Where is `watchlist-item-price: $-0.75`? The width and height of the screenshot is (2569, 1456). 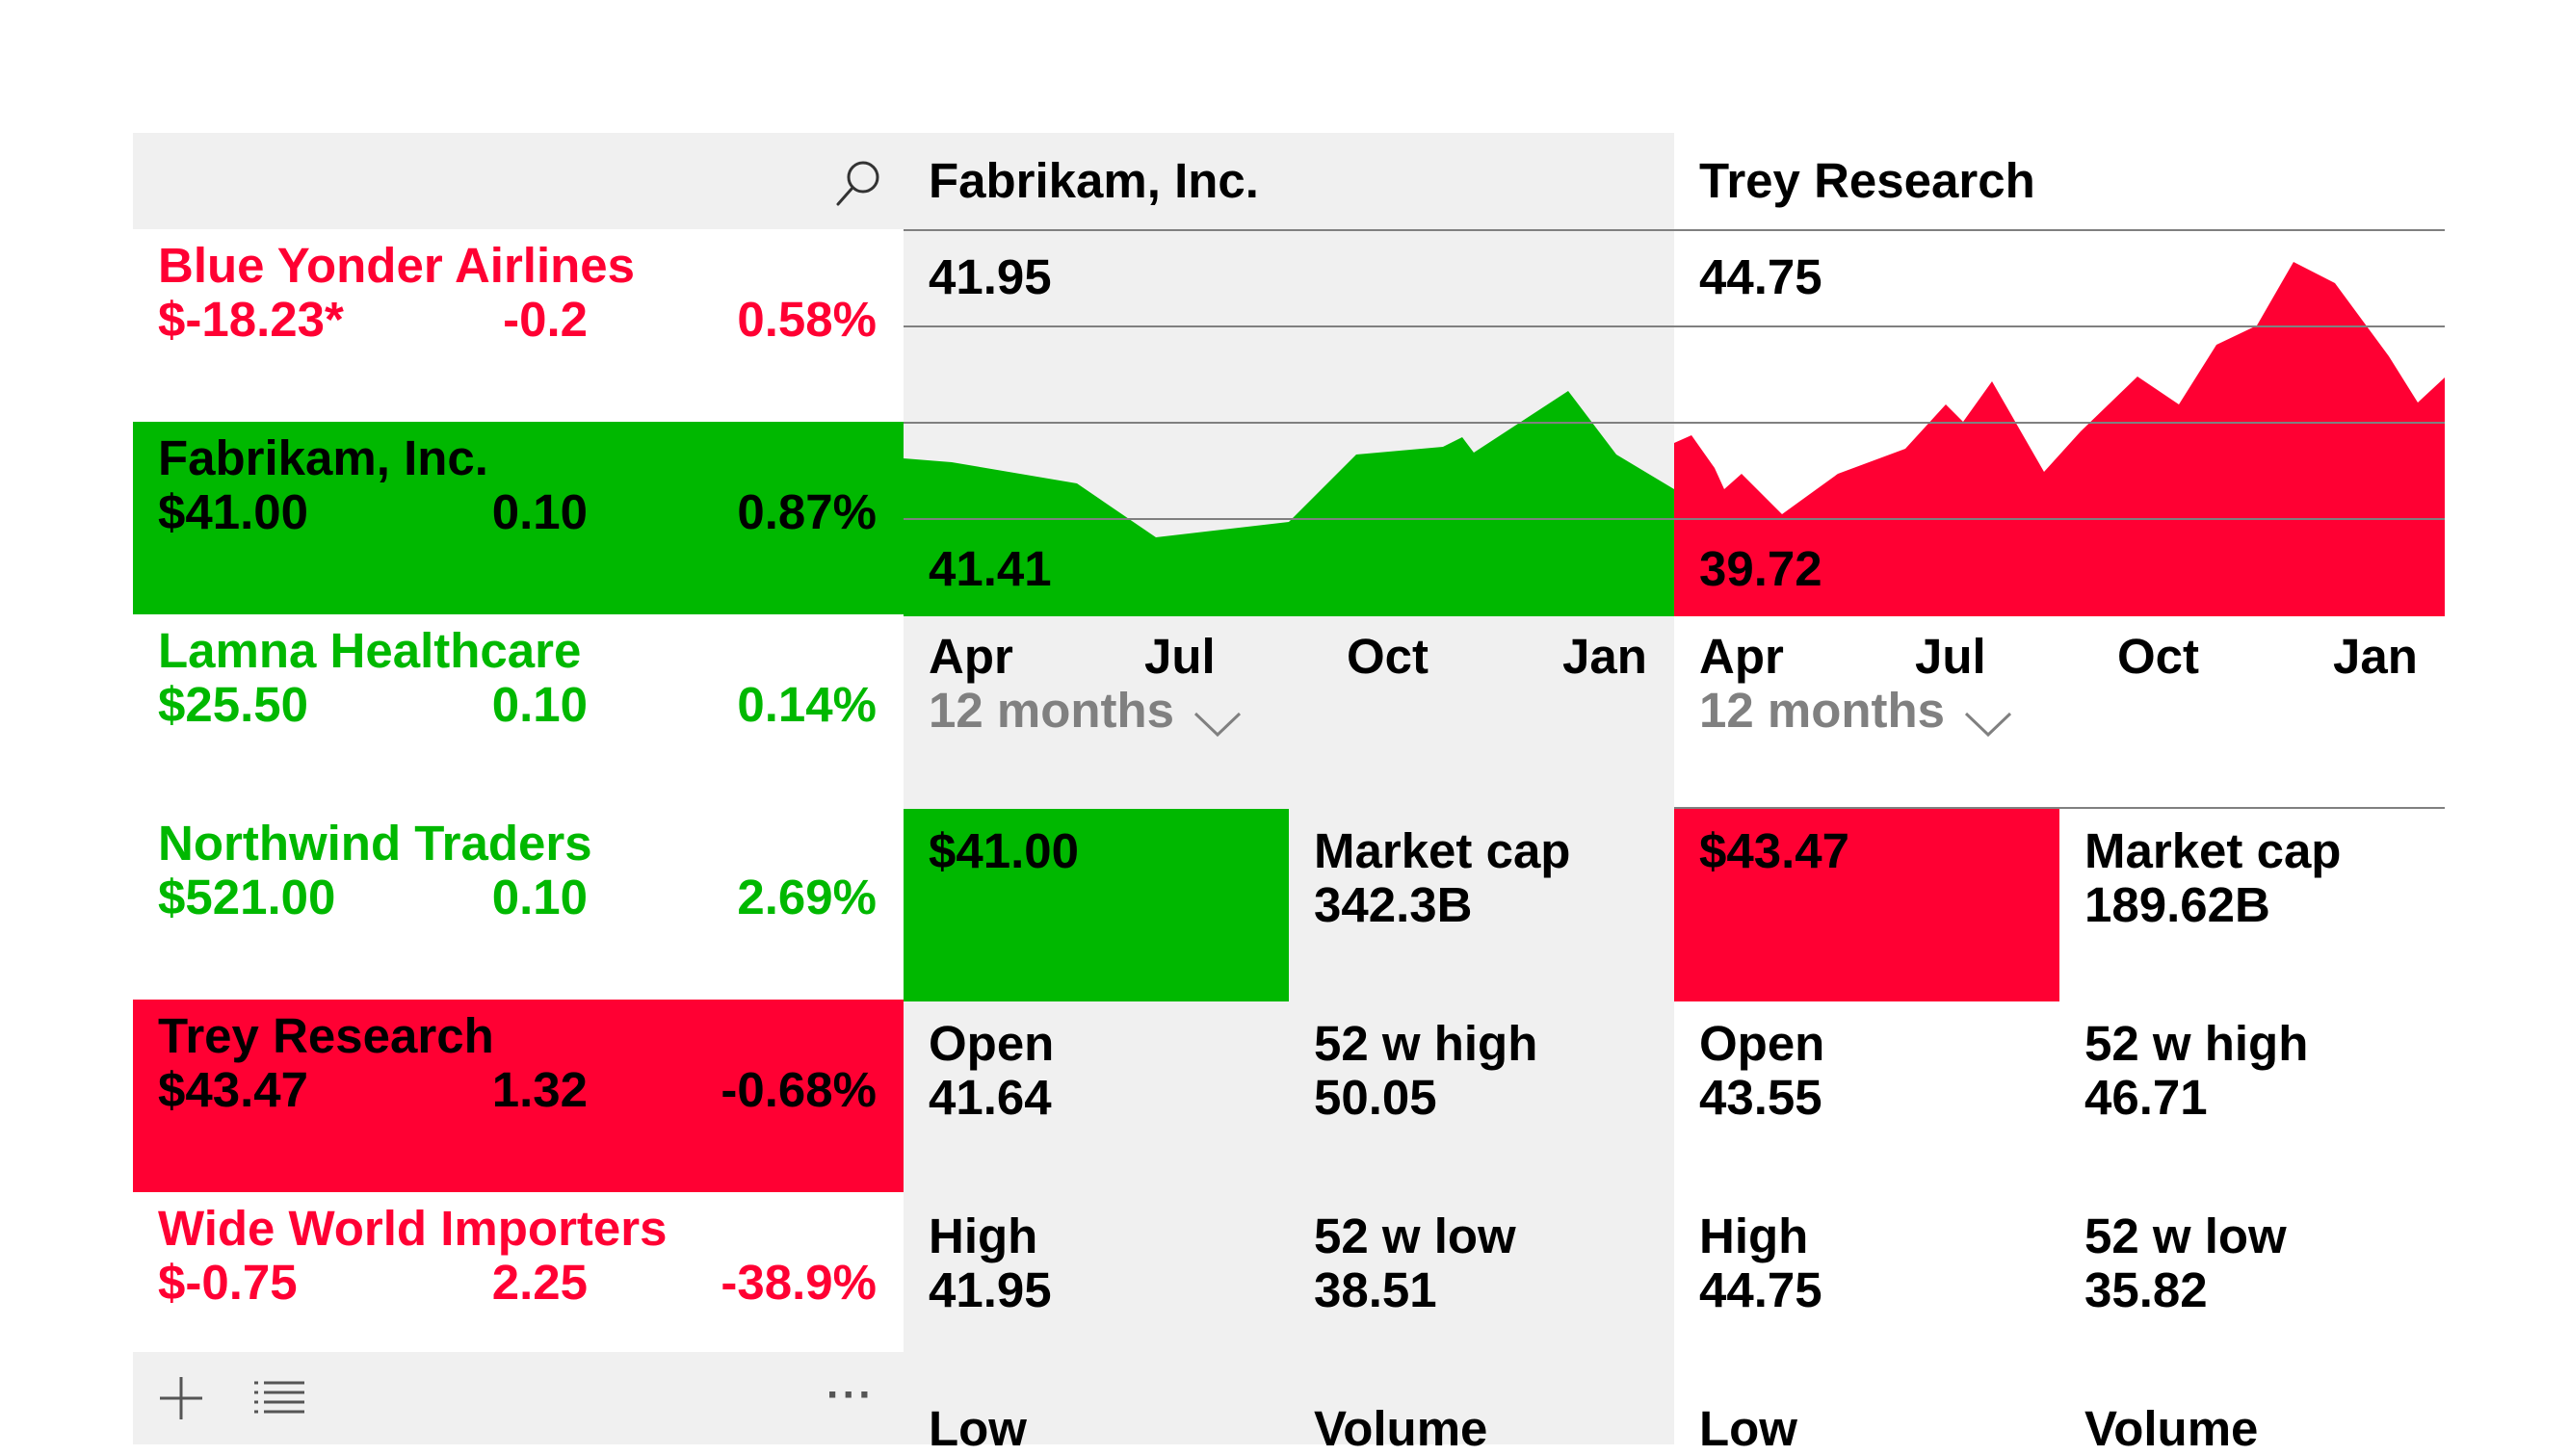 watchlist-item-price: $-0.75 is located at coordinates (228, 1282).